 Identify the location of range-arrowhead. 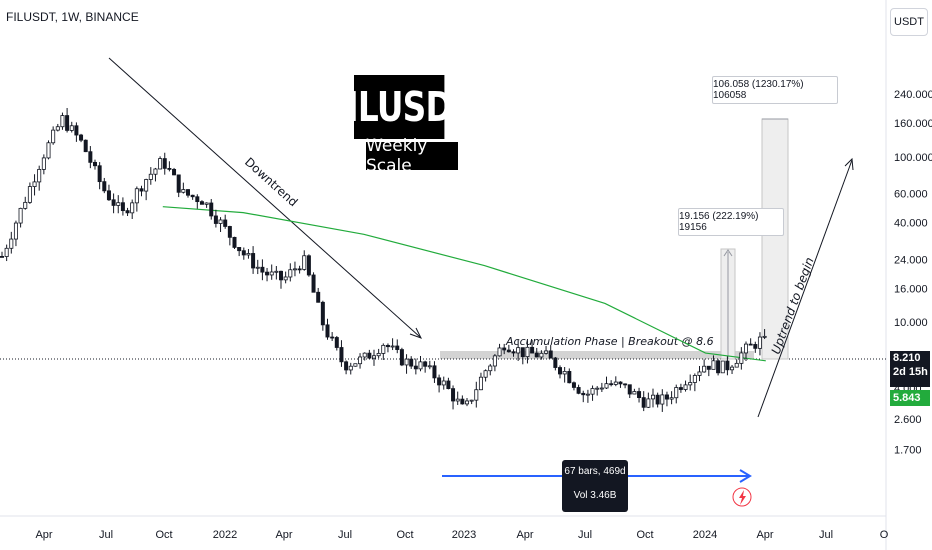
(745, 476).